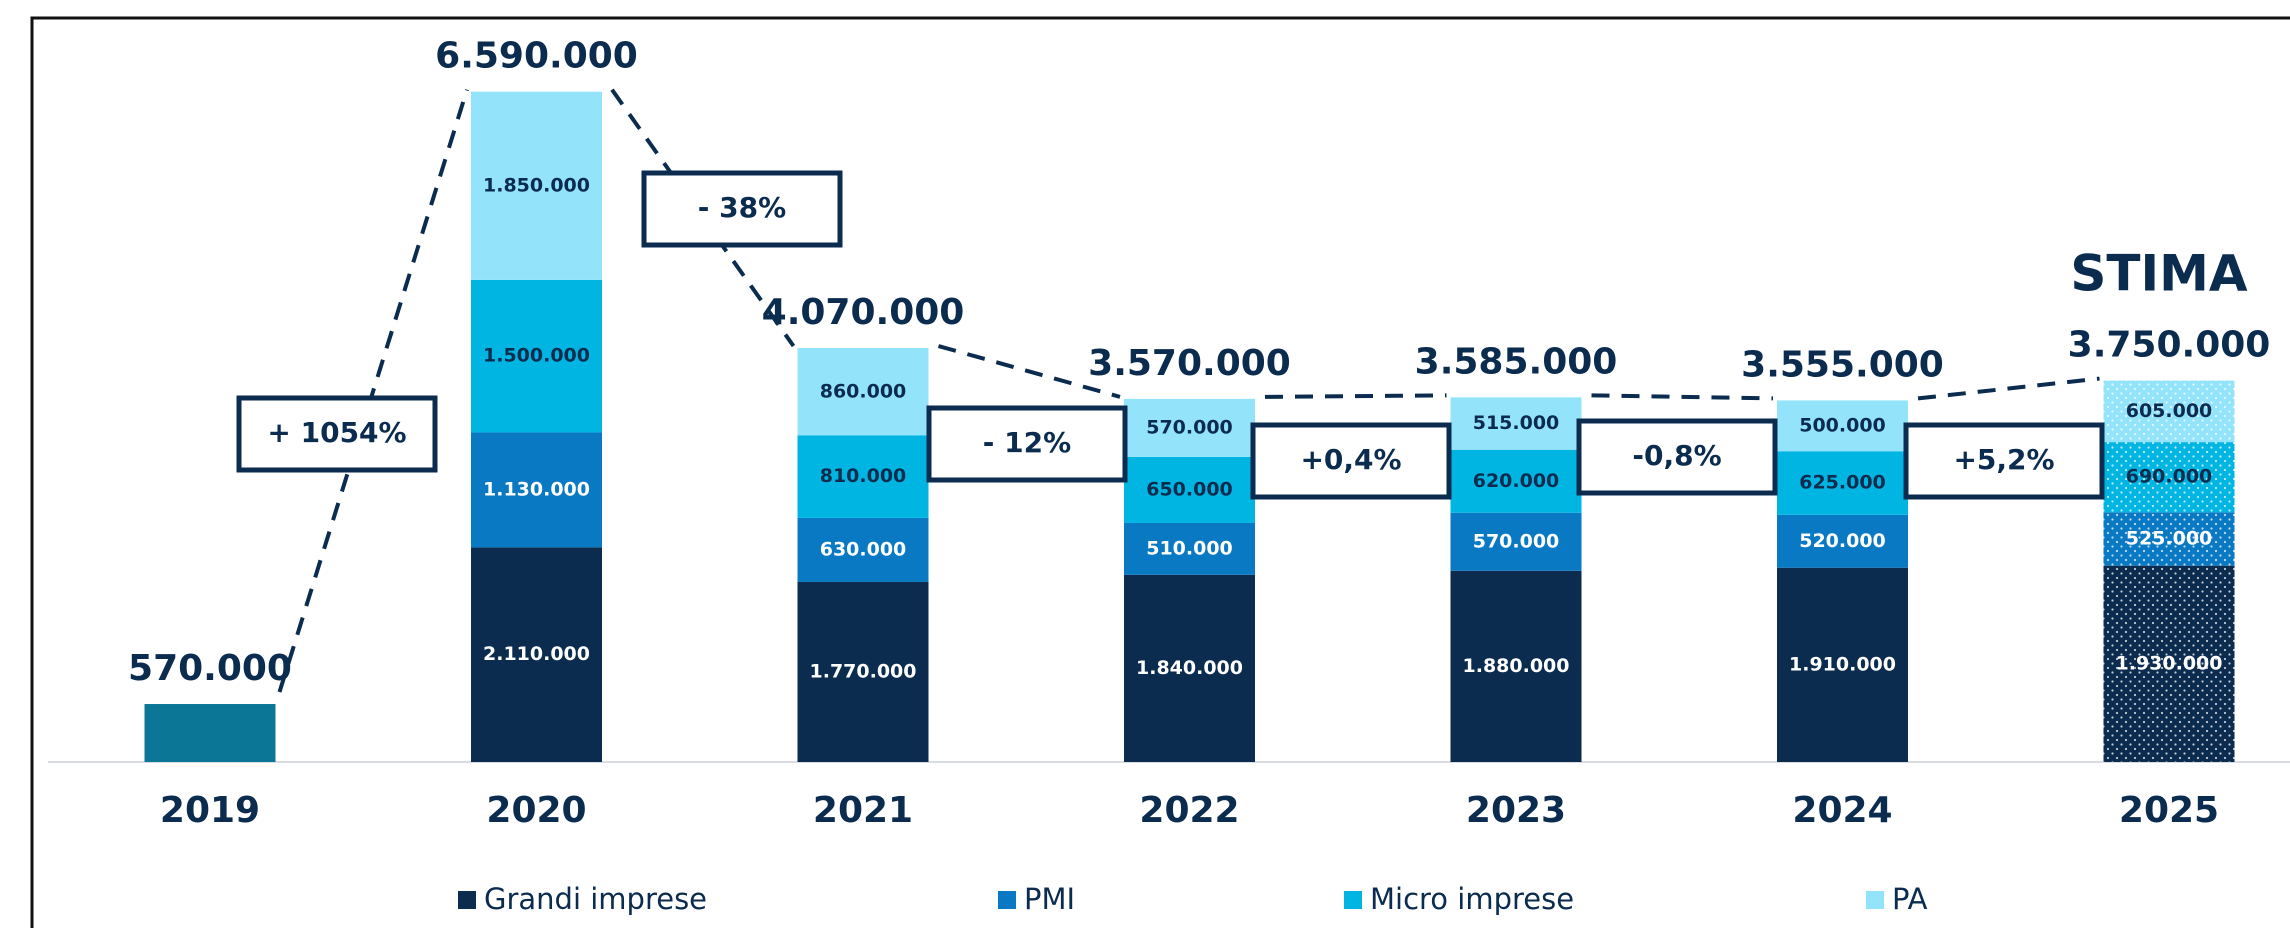 The image size is (2290, 928). What do you see at coordinates (1516, 361) in the screenshot?
I see `total-label: 3.585.000` at bounding box center [1516, 361].